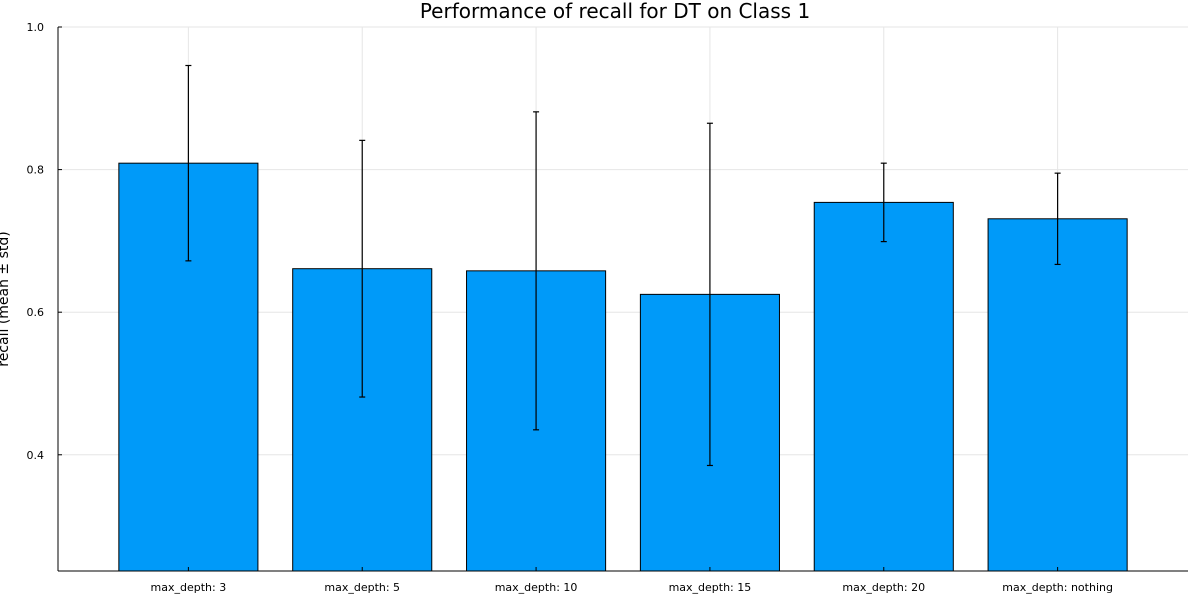 The image size is (1200, 600). I want to click on x-tick-label: max_depth: 20, so click(883, 587).